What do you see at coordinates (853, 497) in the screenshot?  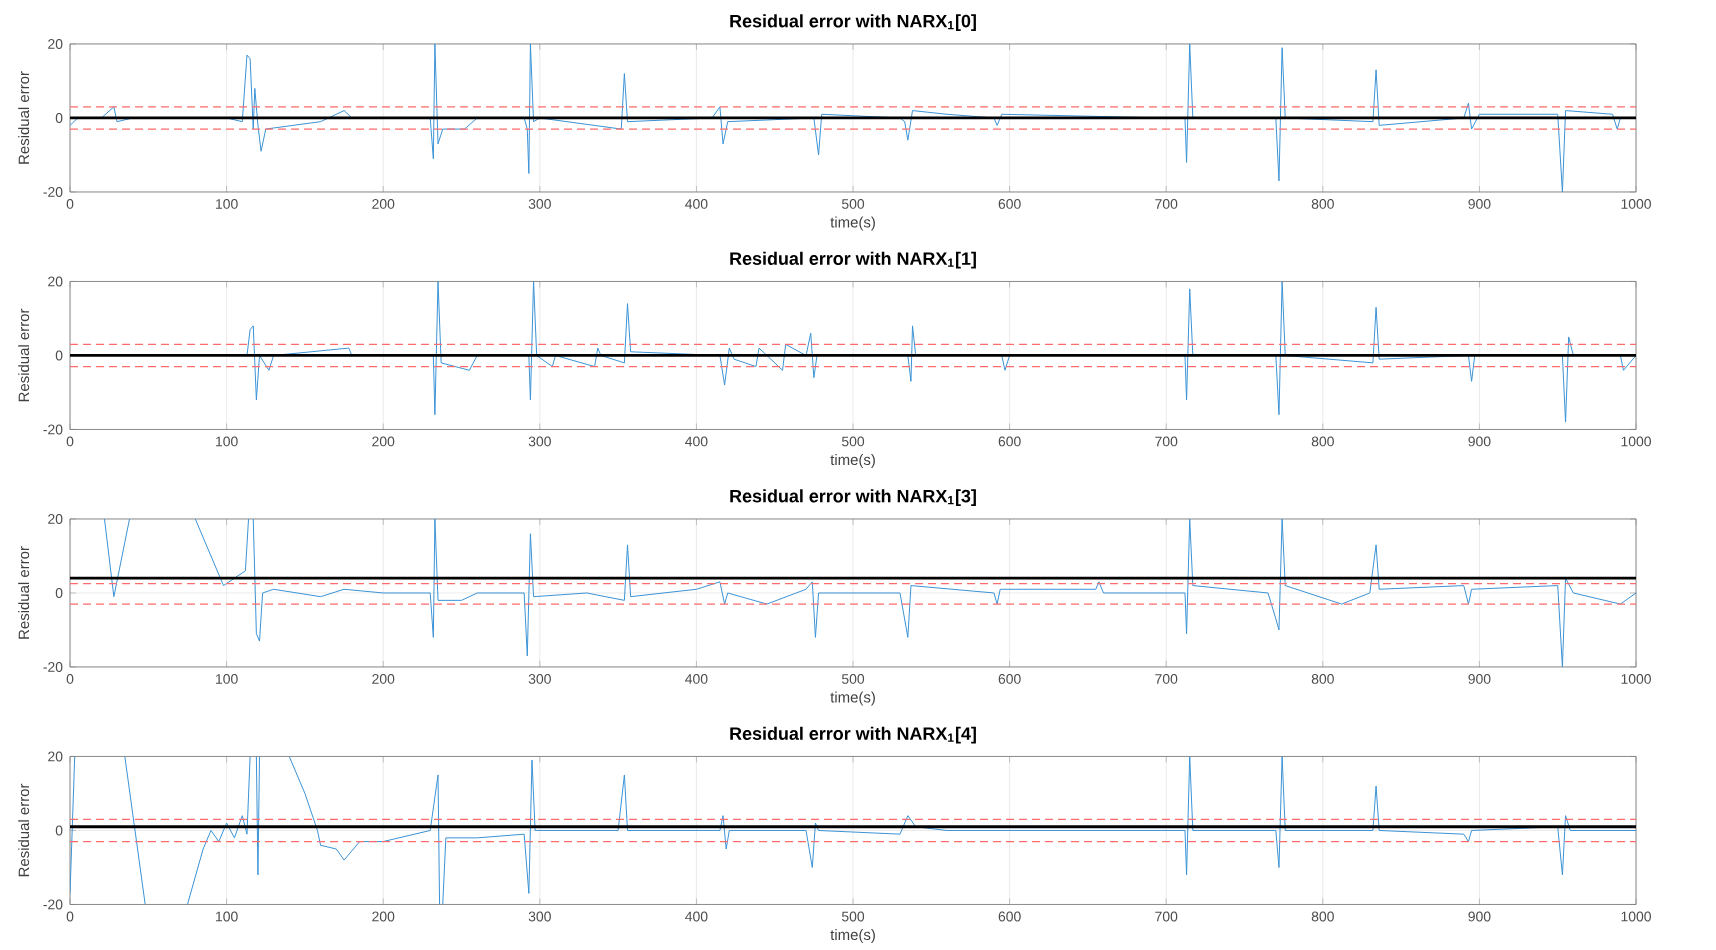 I see `chart-title: Residual error with NARX$_{1}$[3]` at bounding box center [853, 497].